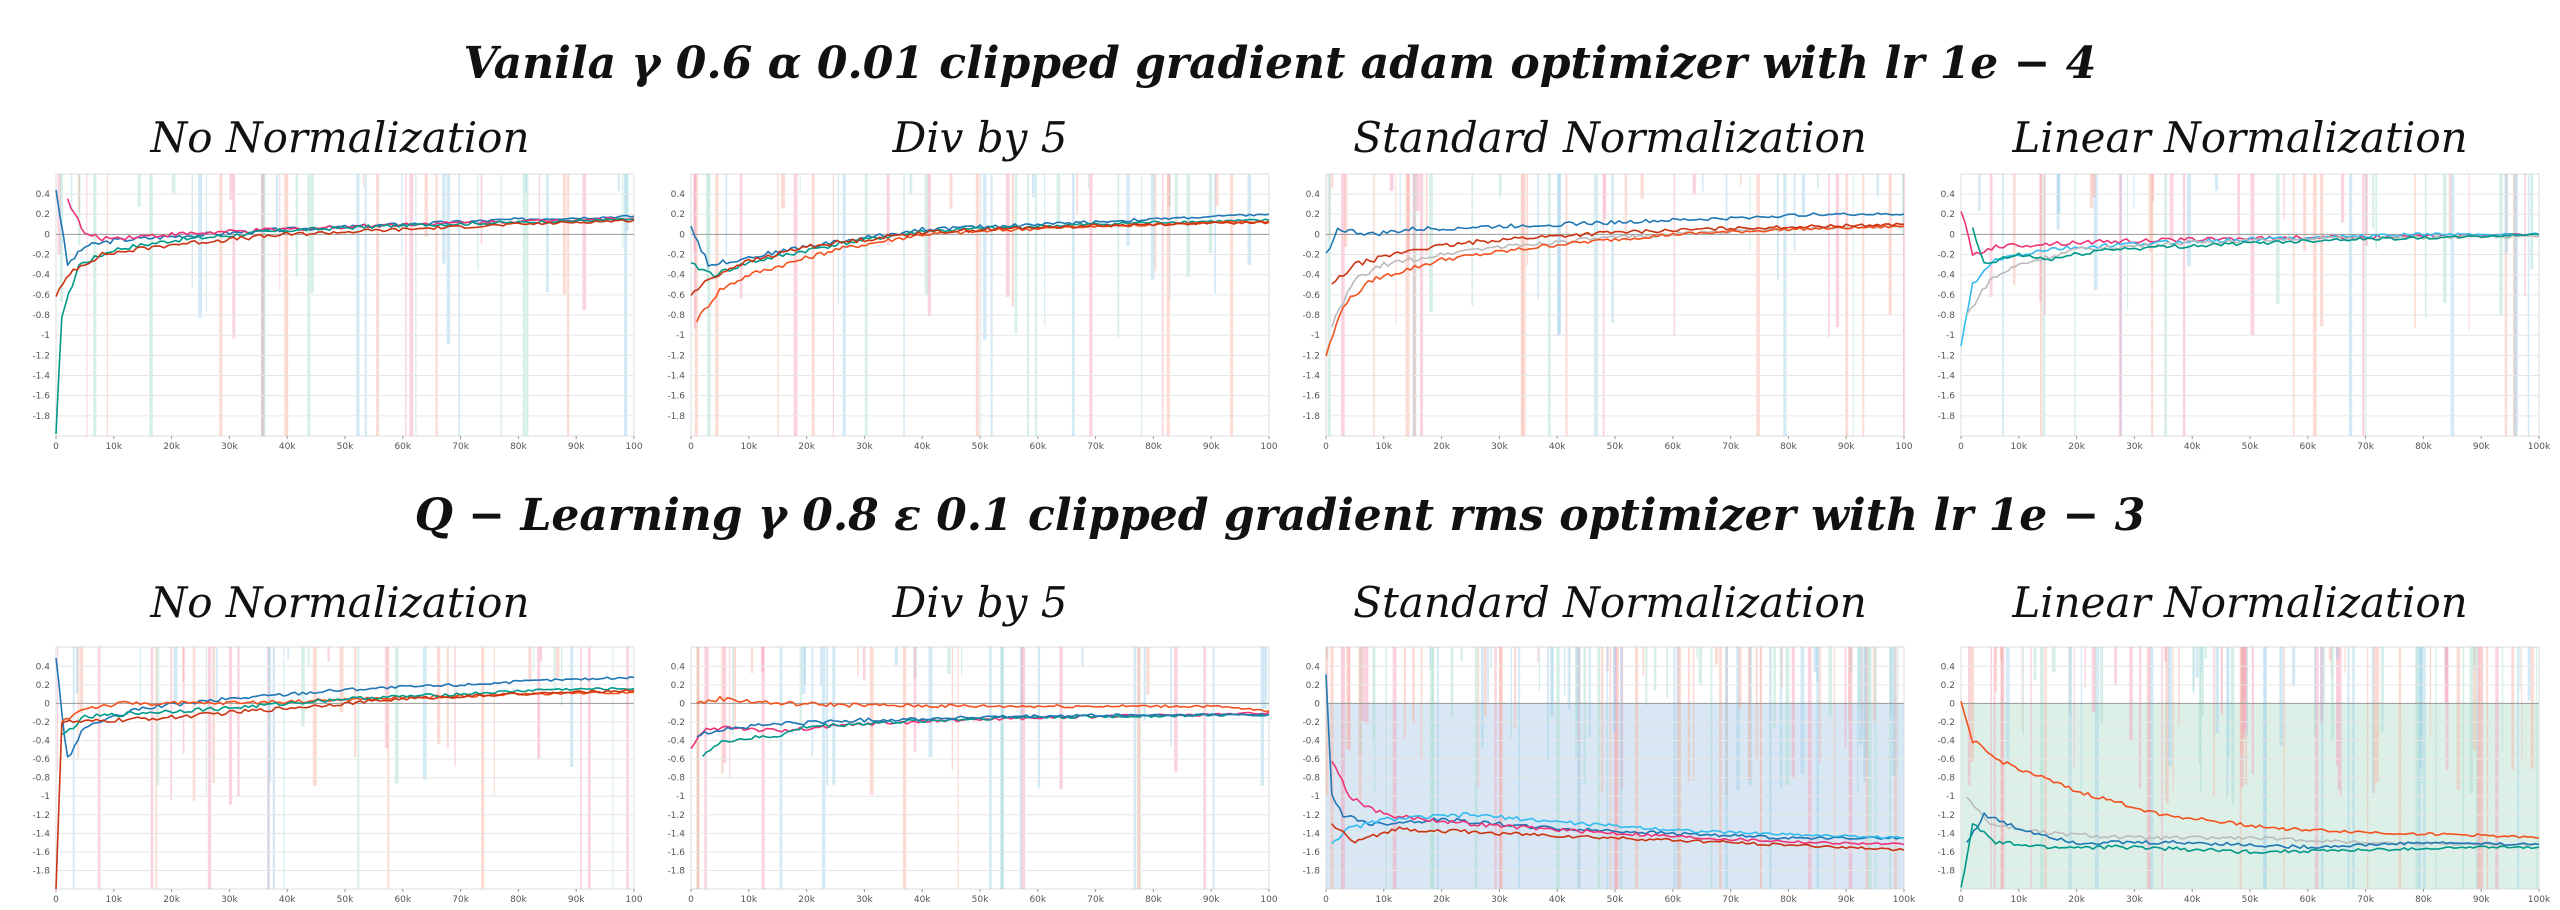  What do you see at coordinates (1618, 828) in the screenshot?
I see `series-line-cyan` at bounding box center [1618, 828].